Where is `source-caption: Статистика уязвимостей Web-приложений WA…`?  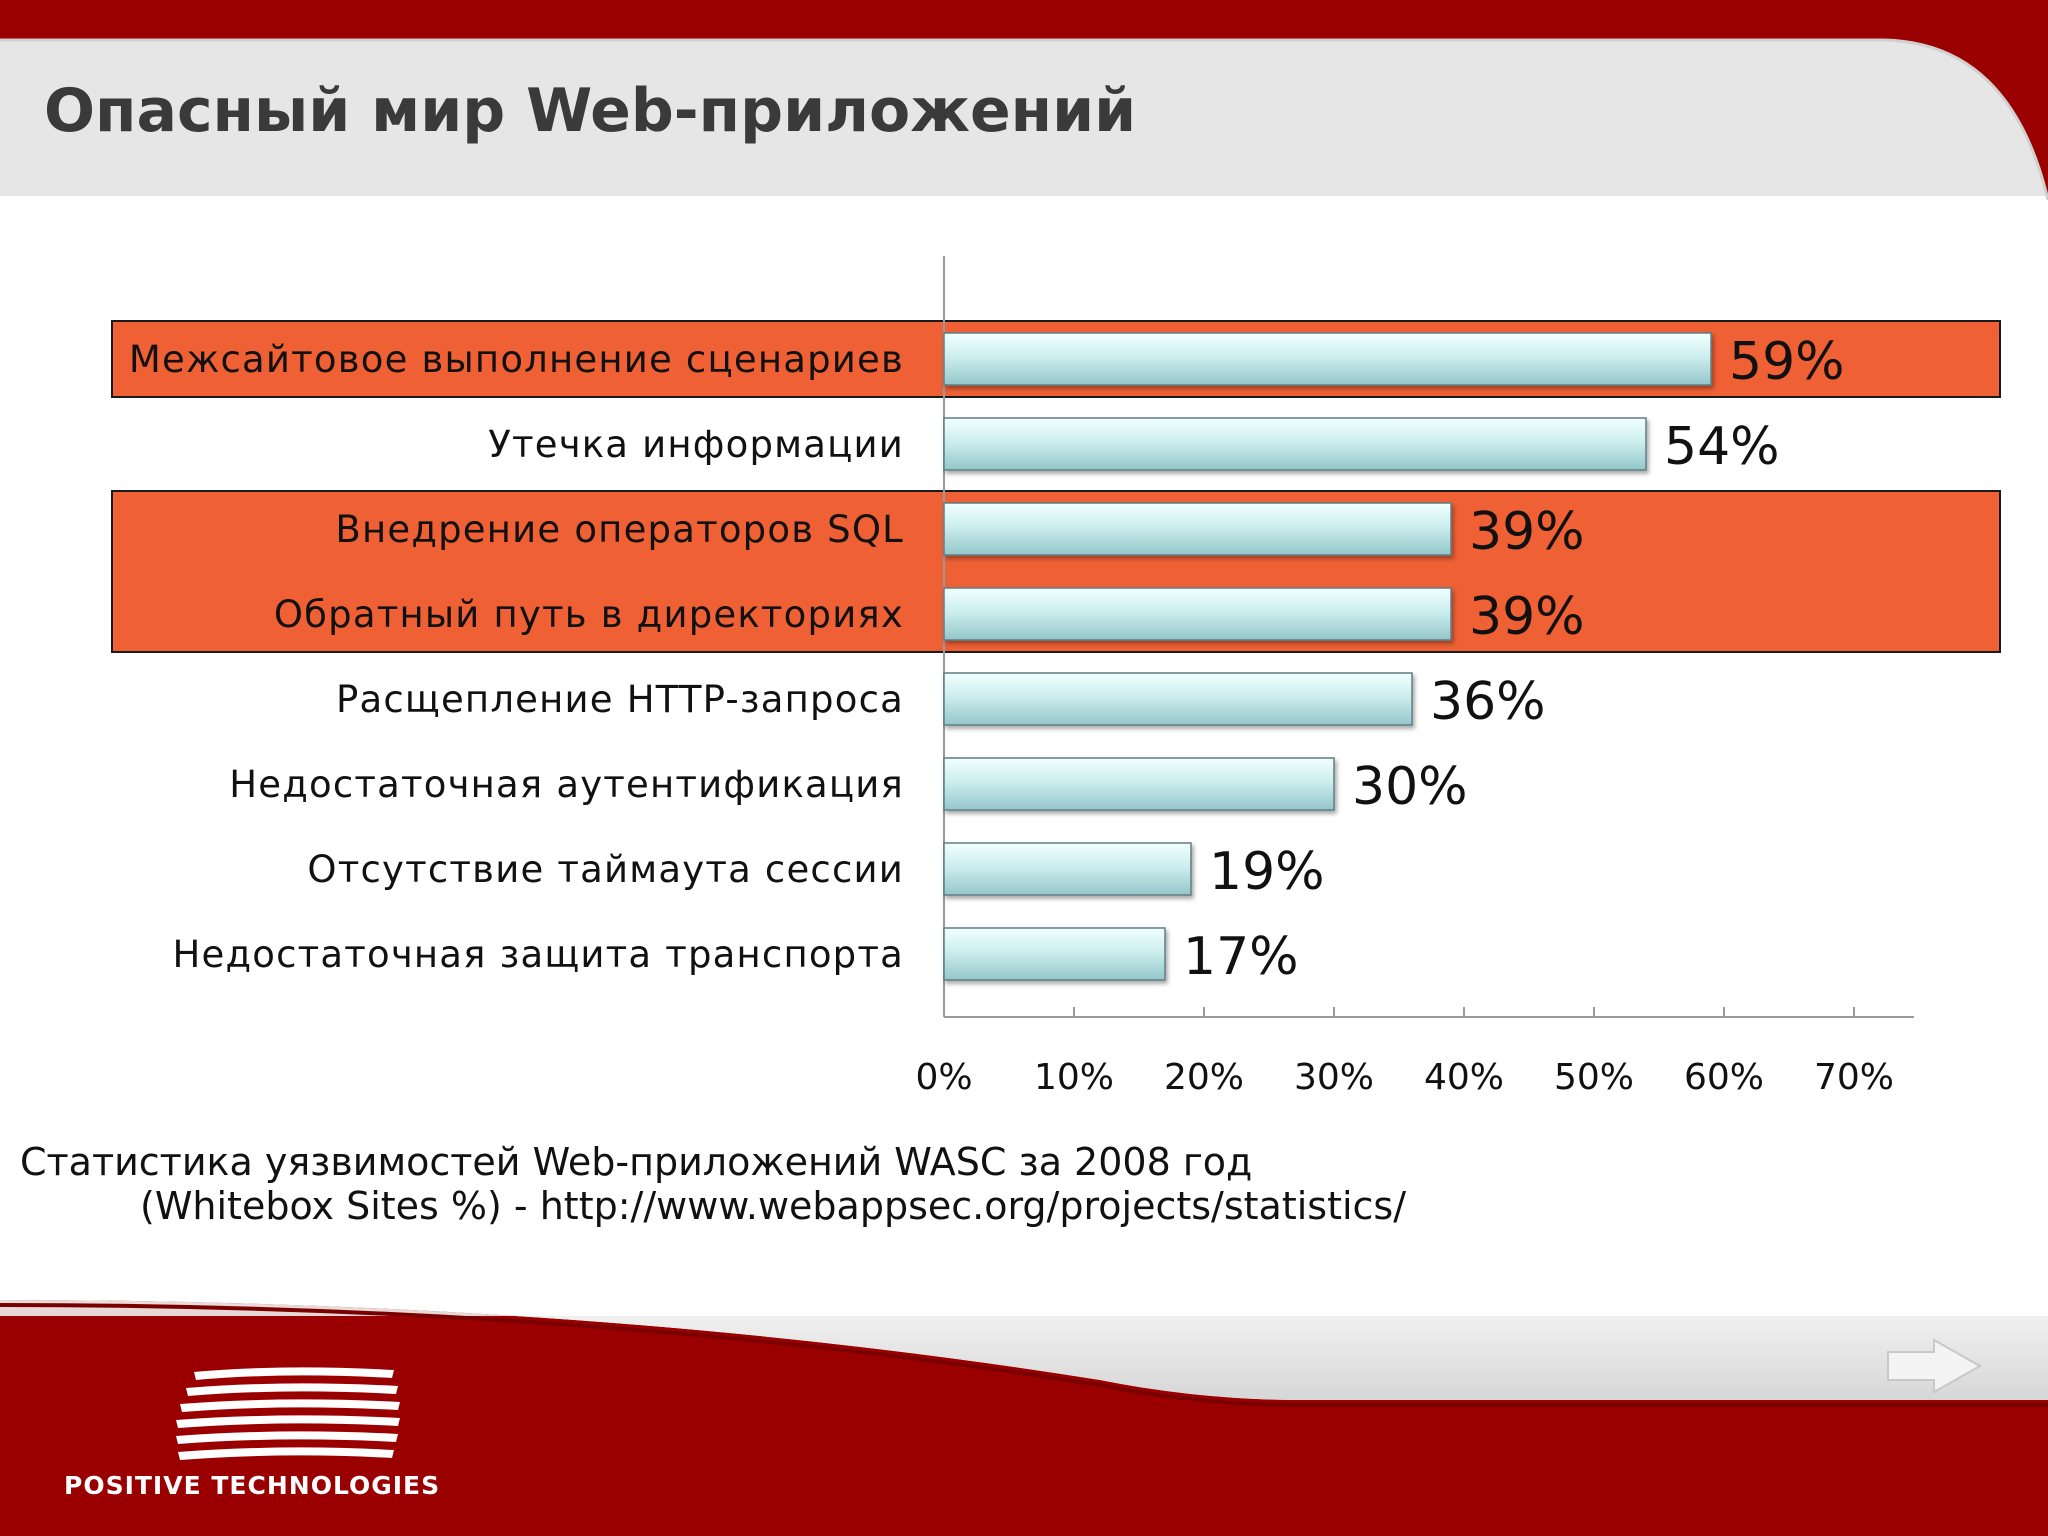
source-caption: Статистика уязвимостей Web-приложений WA… is located at coordinates (713, 1184).